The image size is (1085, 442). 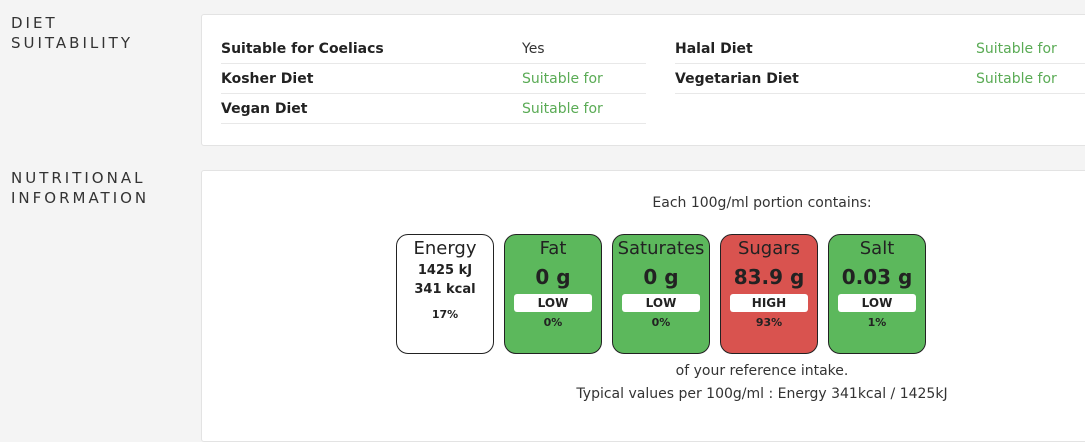 What do you see at coordinates (769, 322) in the screenshot?
I see `sugars-percent: 93%` at bounding box center [769, 322].